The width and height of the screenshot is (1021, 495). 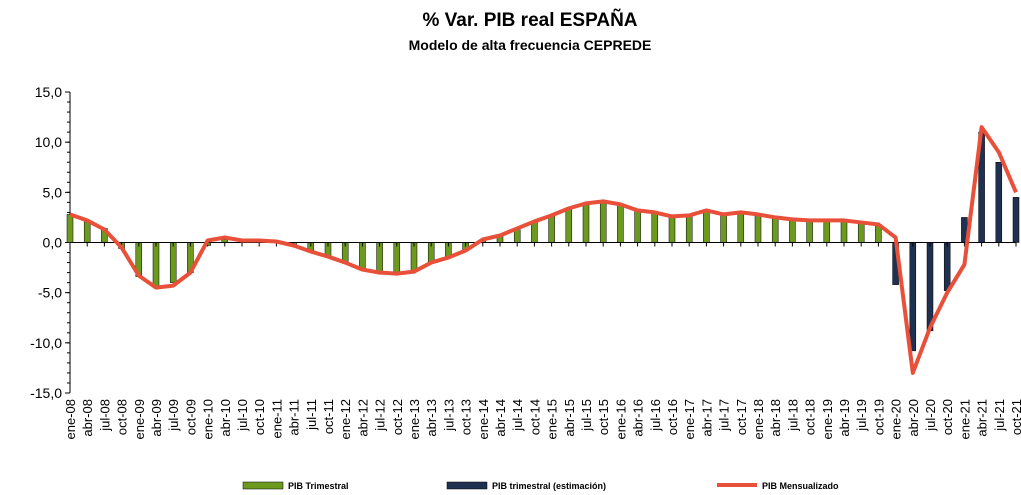 I want to click on x-tick-label: jul-14, so click(x=517, y=415).